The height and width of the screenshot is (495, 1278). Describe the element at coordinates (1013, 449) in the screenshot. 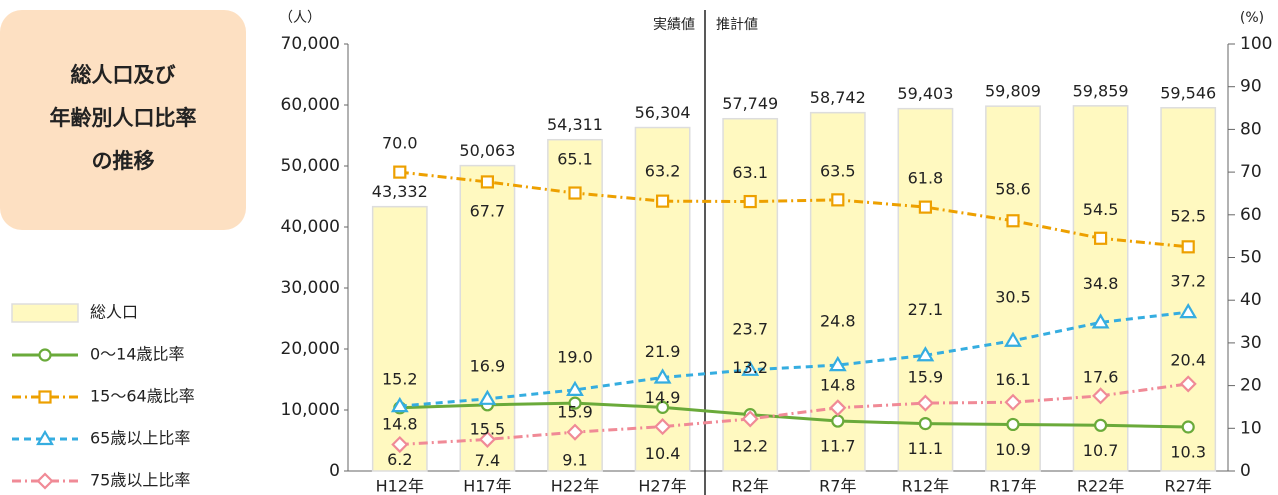

I see `data-label: 10.9` at that location.